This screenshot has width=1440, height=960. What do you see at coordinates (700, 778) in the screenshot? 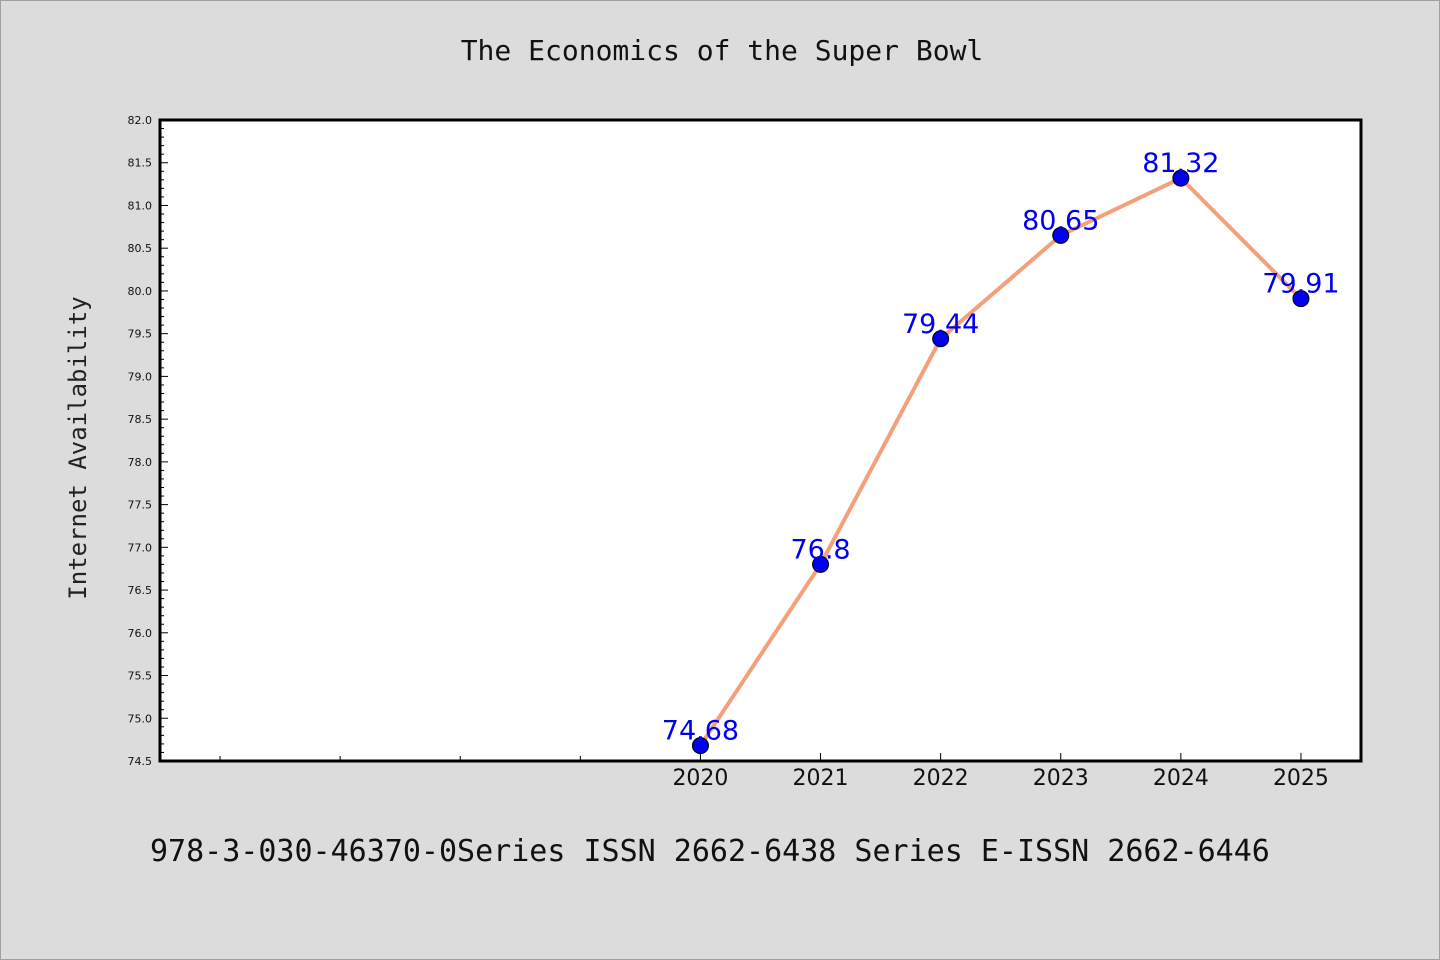
I see `x-tick-label: 2020` at bounding box center [700, 778].